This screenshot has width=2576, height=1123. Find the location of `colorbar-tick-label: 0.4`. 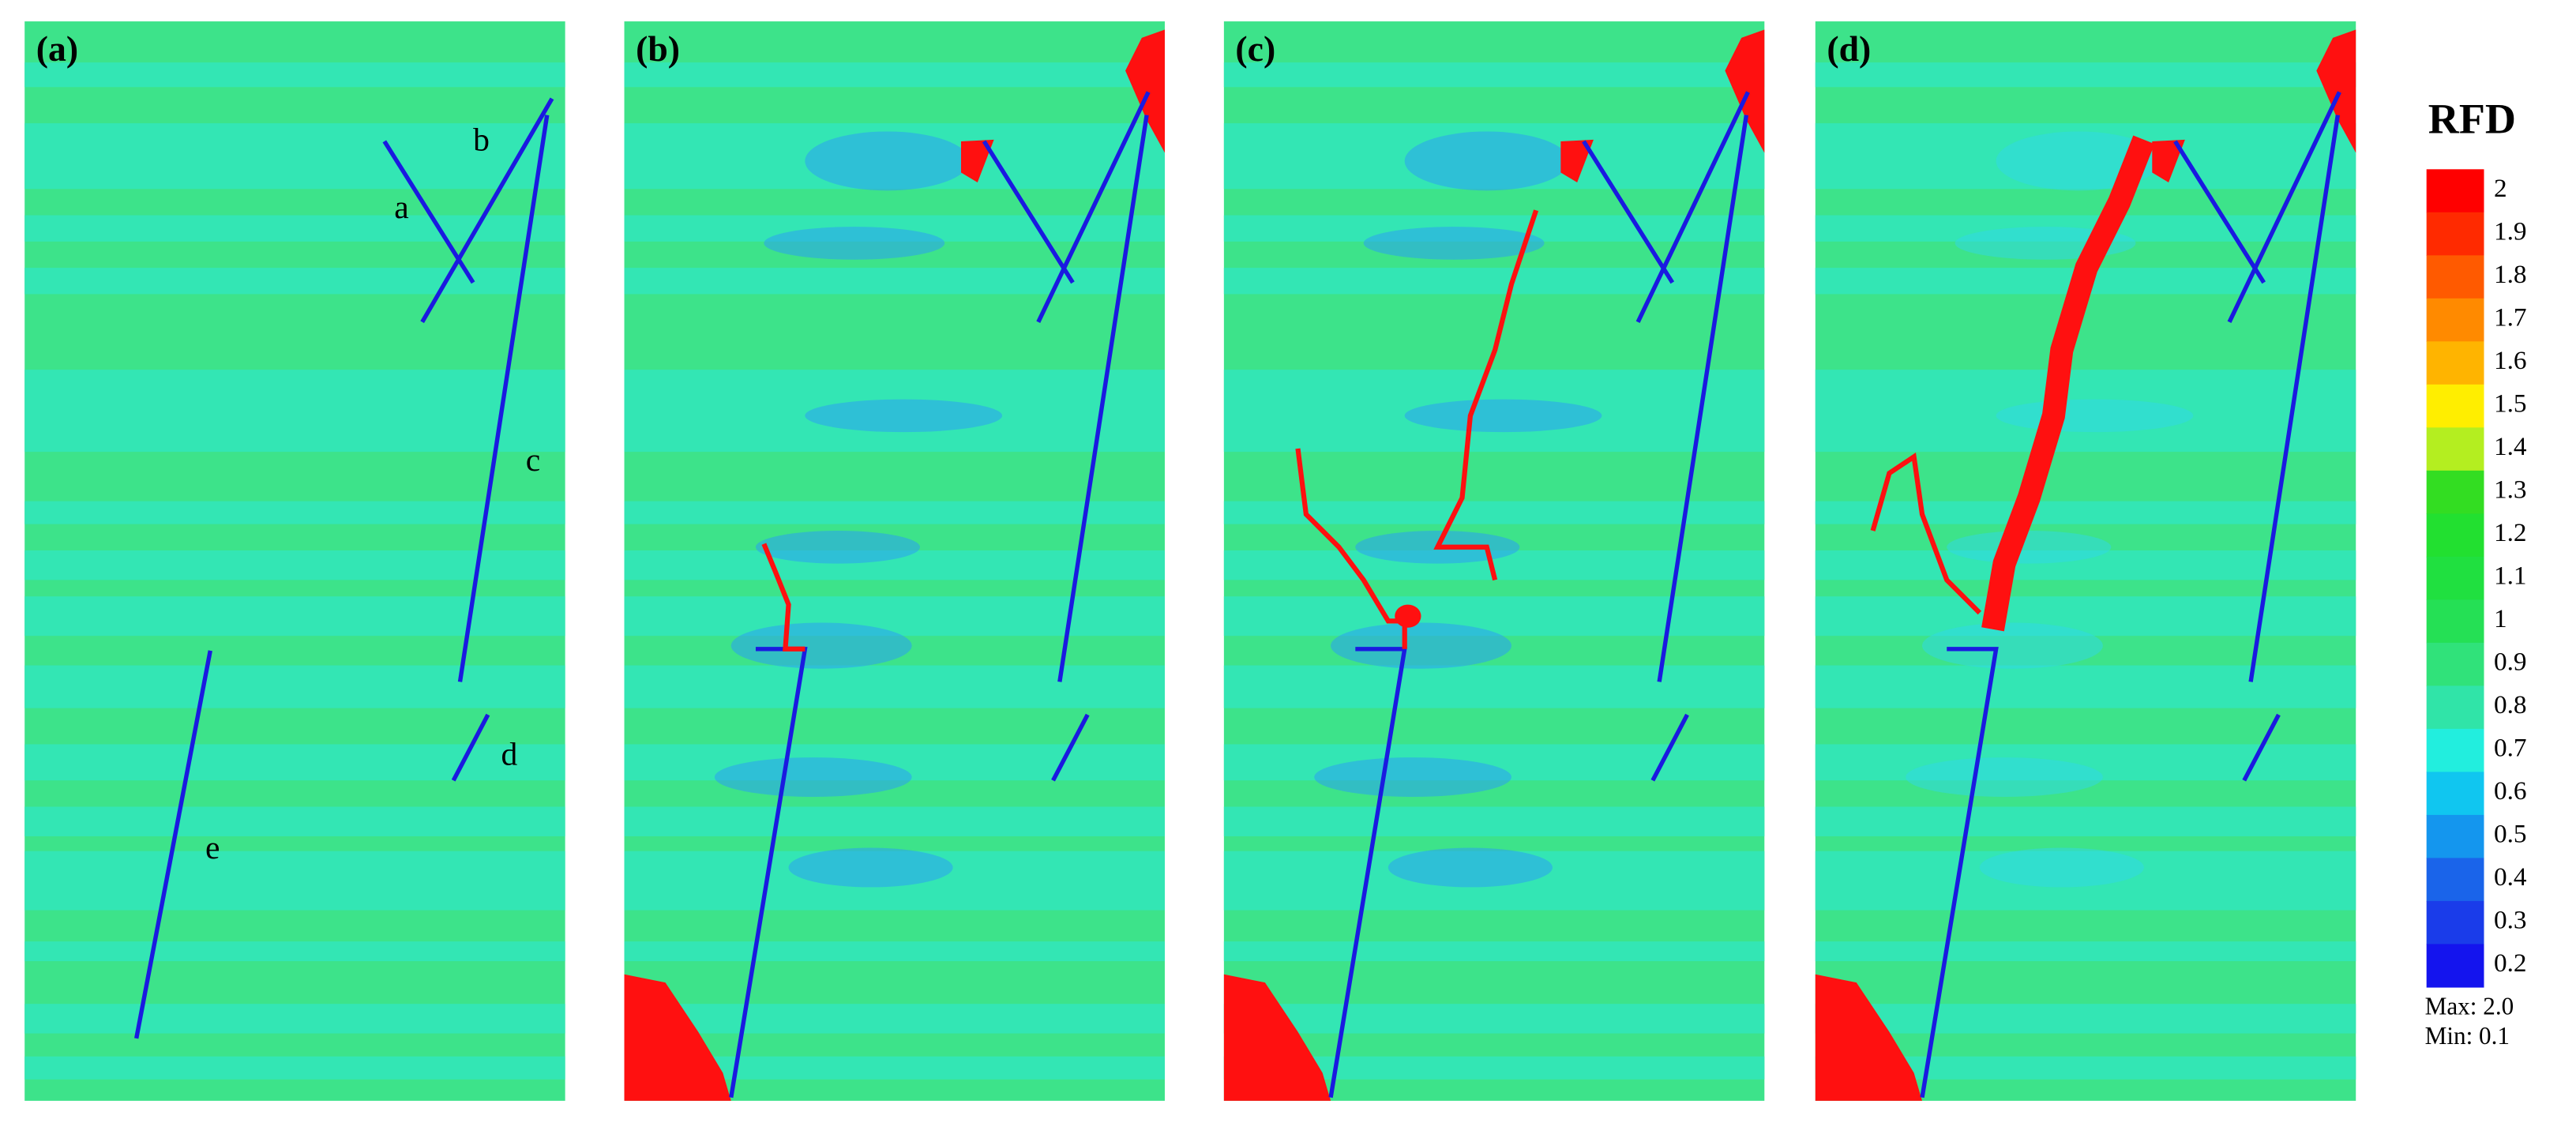

colorbar-tick-label: 0.4 is located at coordinates (2510, 877).